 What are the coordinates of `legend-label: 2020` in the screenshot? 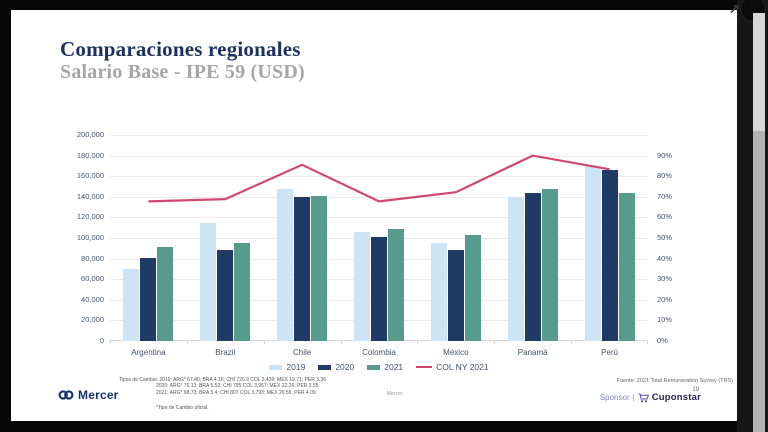 It's located at (345, 367).